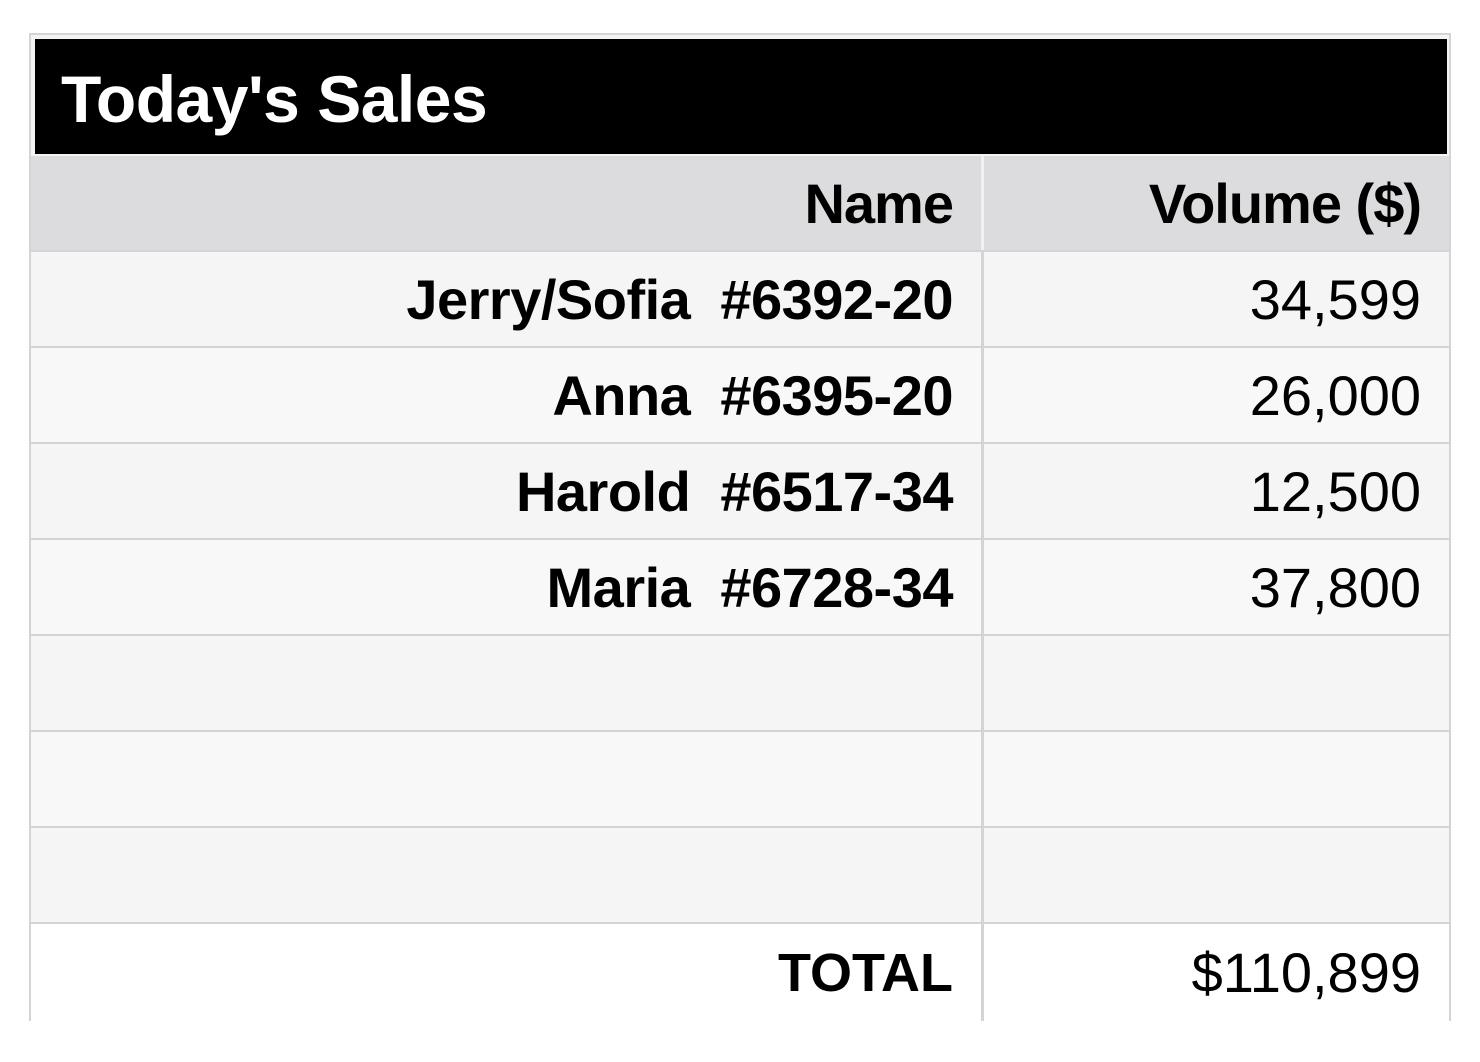  Describe the element at coordinates (836, 299) in the screenshot. I see `salesperson-id: #6392-20` at that location.